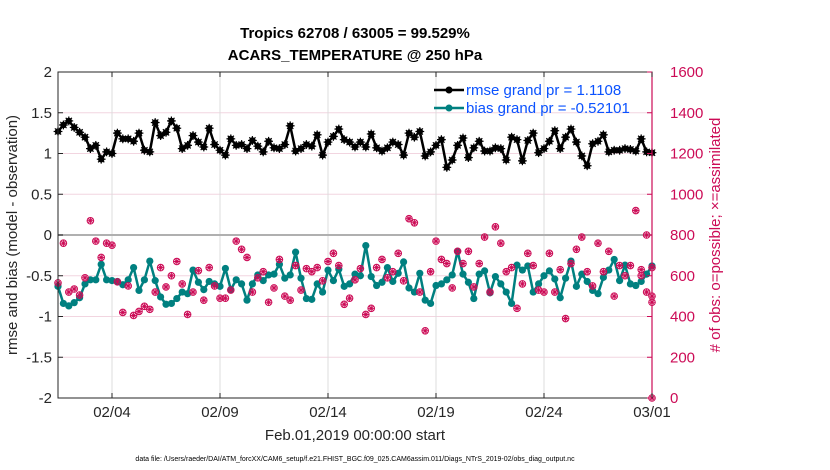 The image size is (830, 470). Describe the element at coordinates (45, 317) in the screenshot. I see `y-tick-label: -1` at that location.